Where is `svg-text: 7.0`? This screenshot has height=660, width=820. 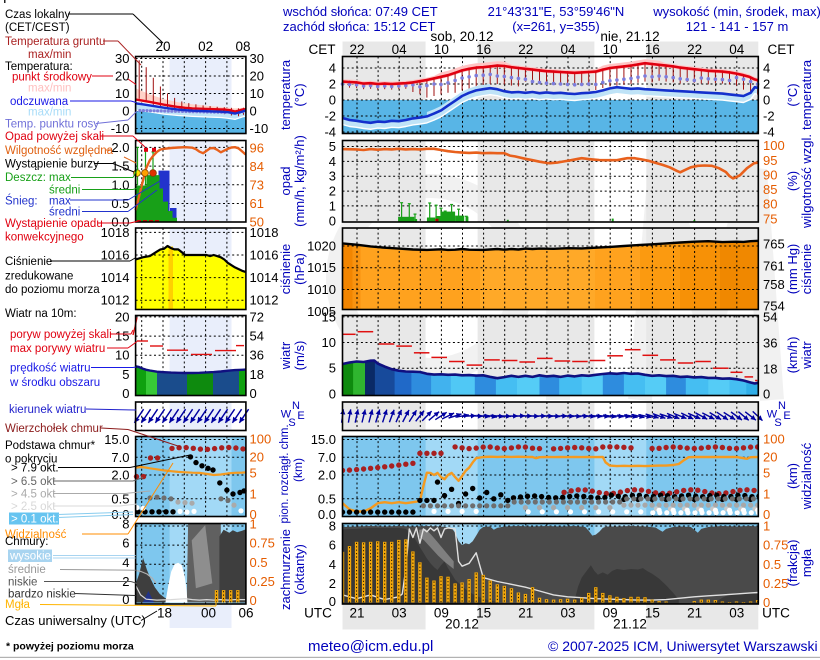 svg-text: 7.0 is located at coordinates (327, 457).